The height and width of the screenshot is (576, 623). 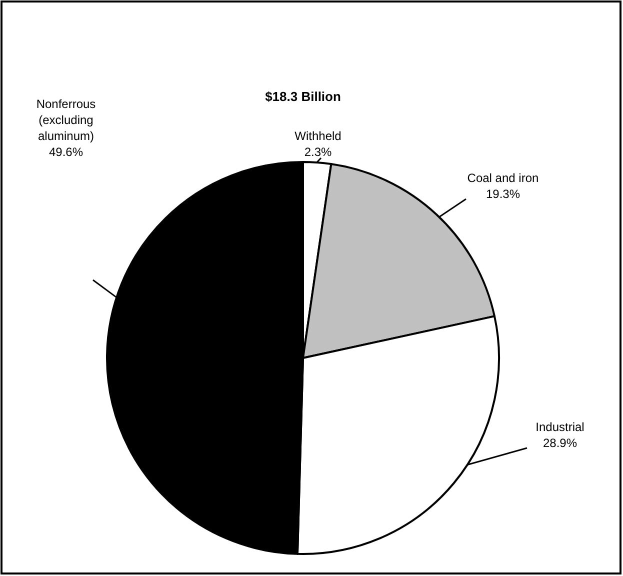 I want to click on slice-label: Coal and iron, so click(x=503, y=178).